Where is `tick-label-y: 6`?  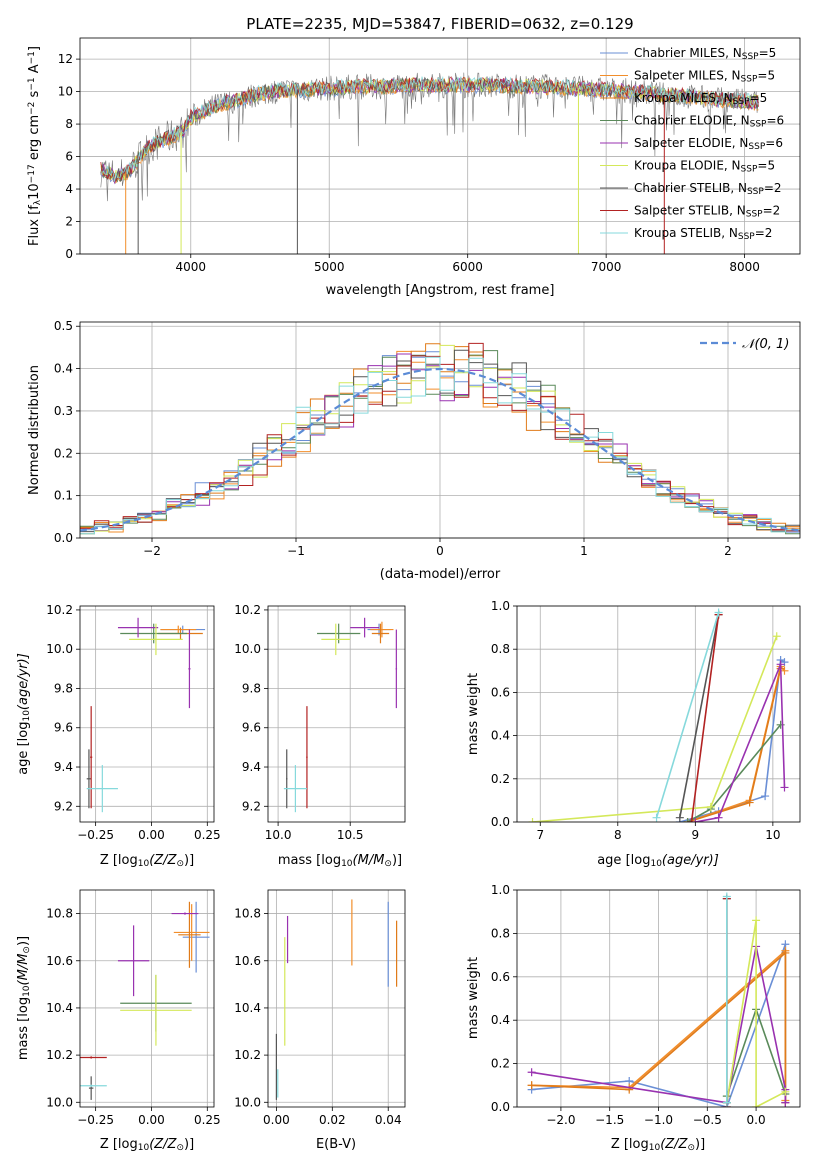
tick-label-y: 6 is located at coordinates (69, 157).